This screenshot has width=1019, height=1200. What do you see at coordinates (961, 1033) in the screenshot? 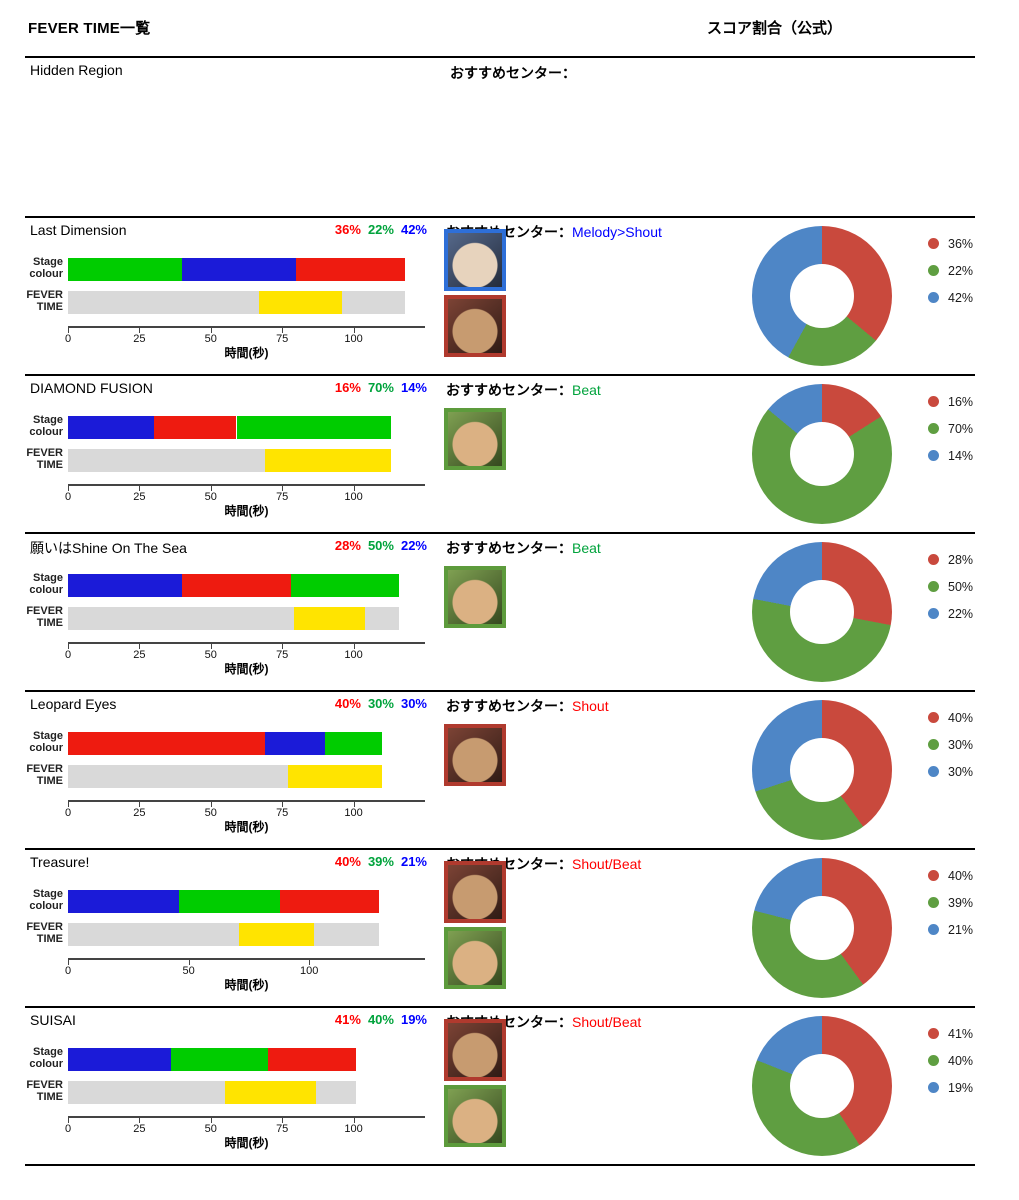
I see `legend-label: 41%` at bounding box center [961, 1033].